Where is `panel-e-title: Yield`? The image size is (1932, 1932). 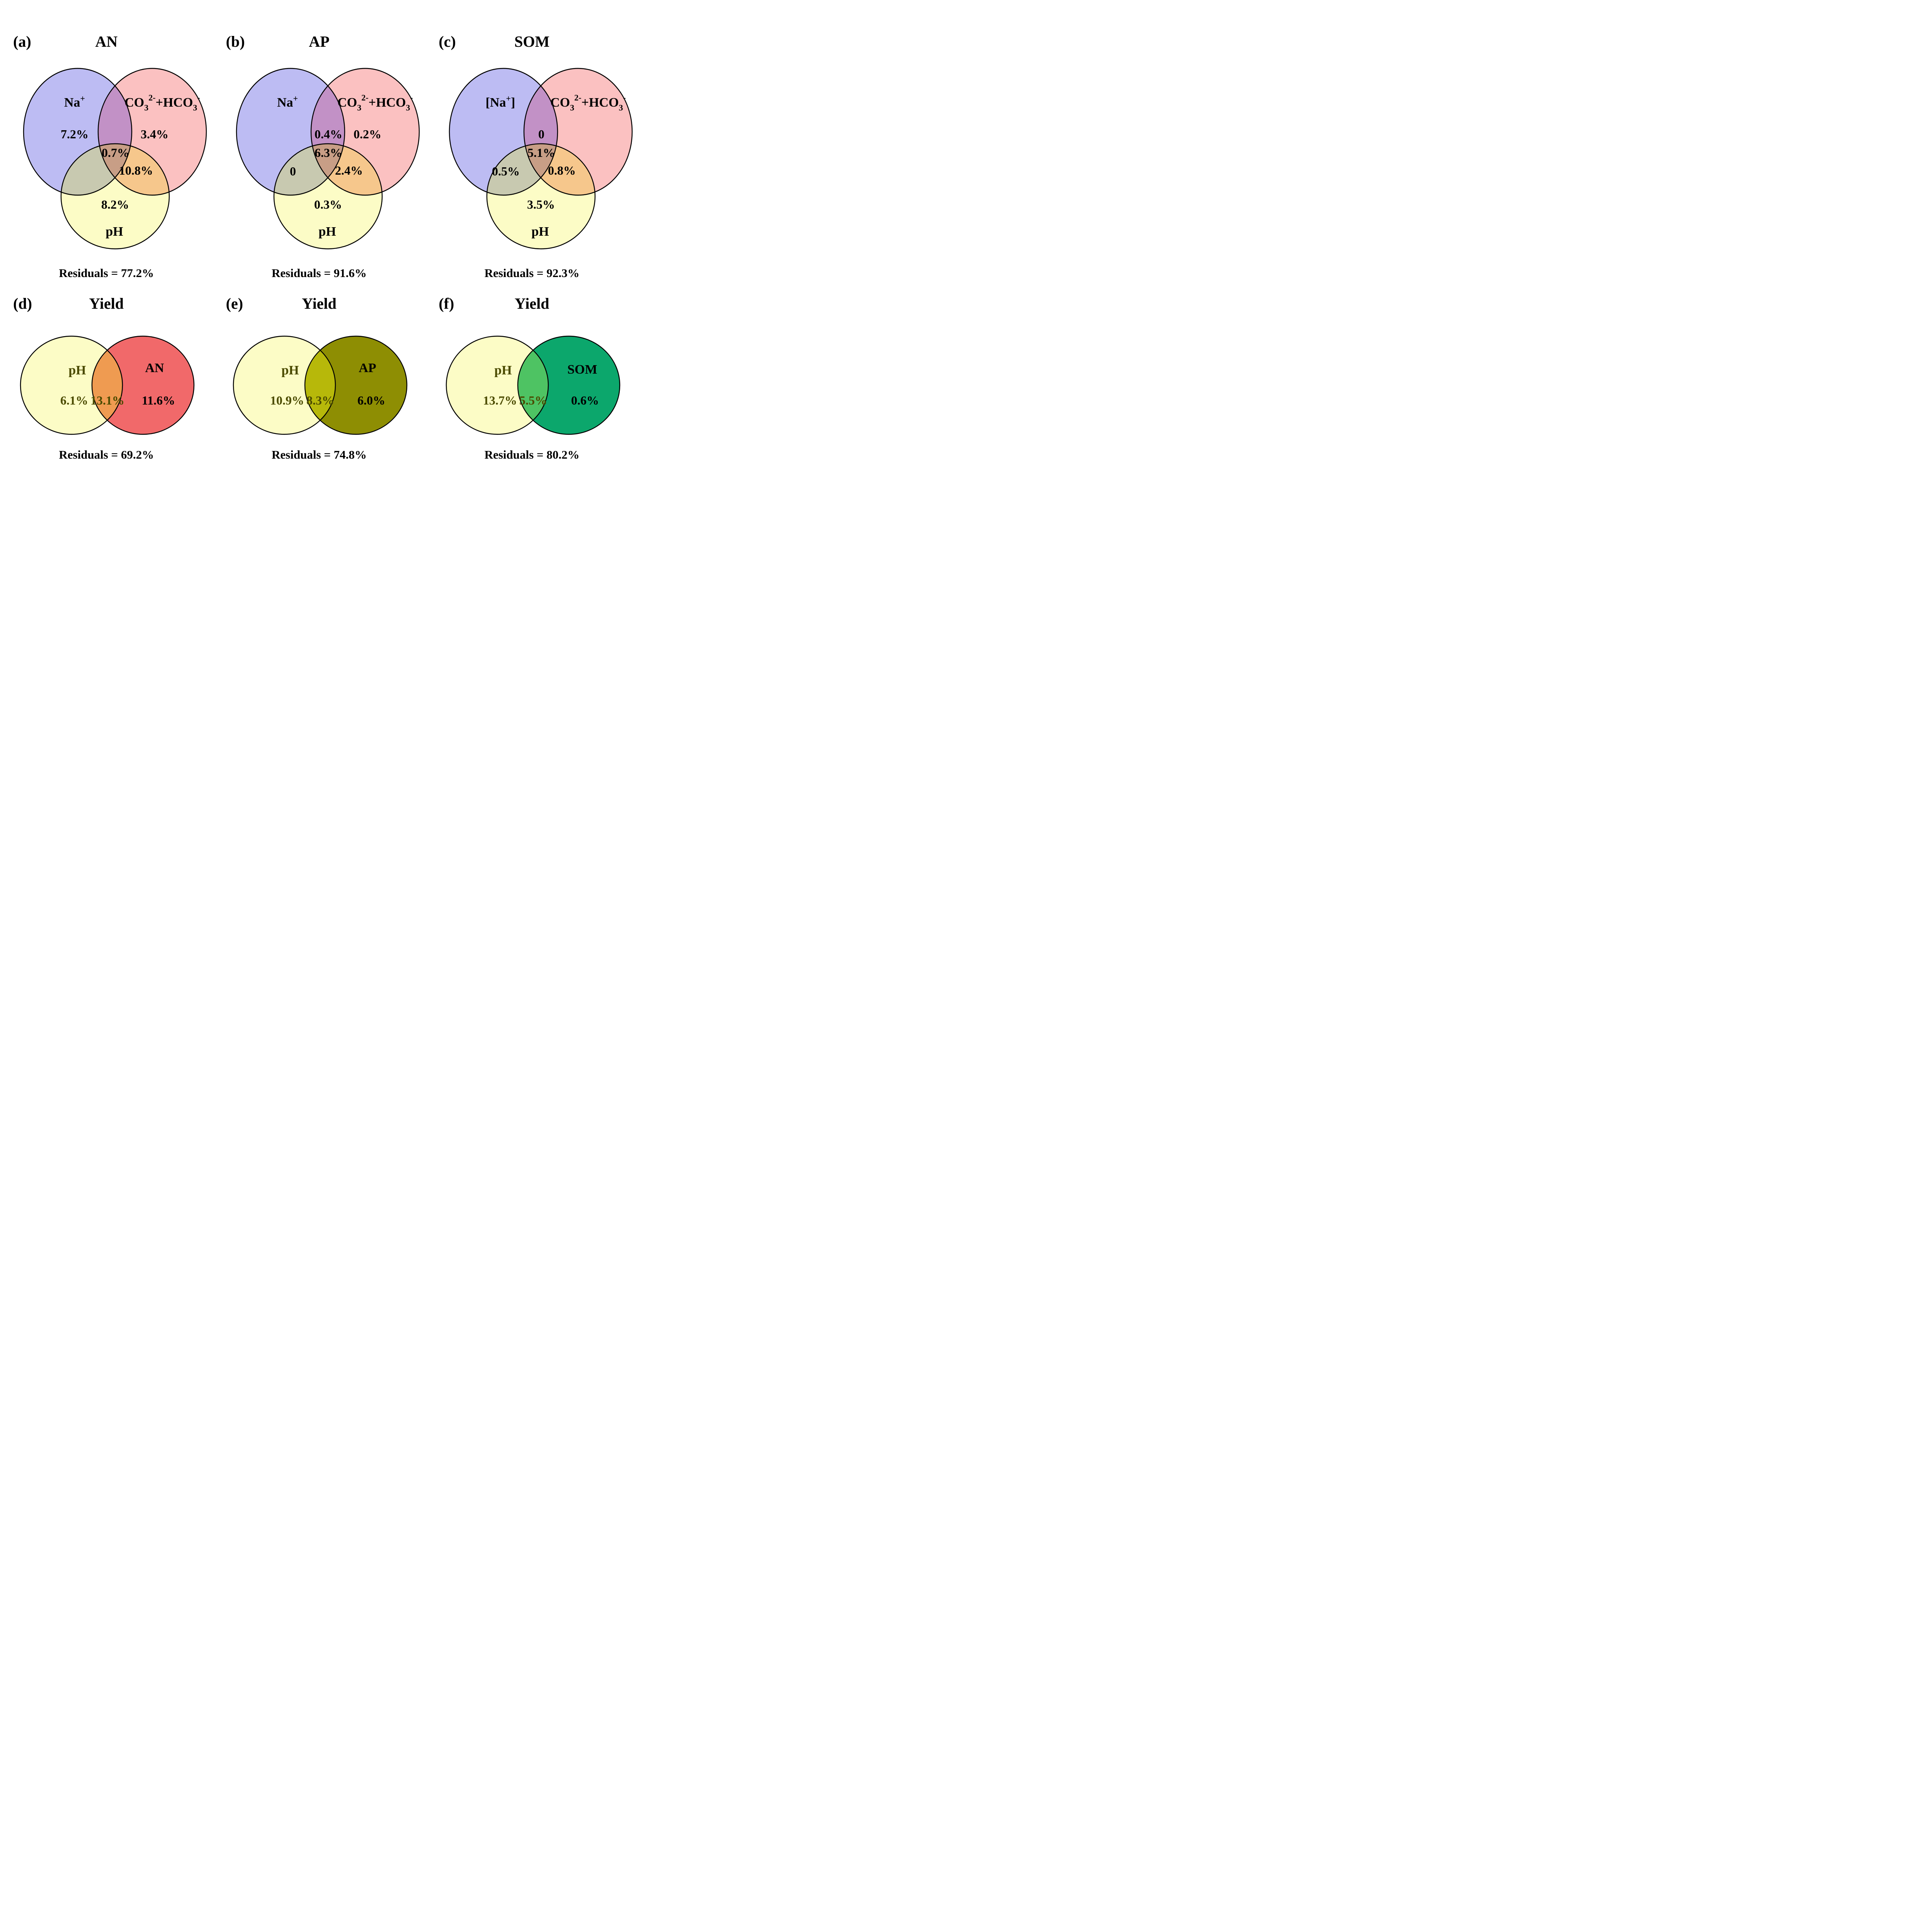 panel-e-title: Yield is located at coordinates (319, 303).